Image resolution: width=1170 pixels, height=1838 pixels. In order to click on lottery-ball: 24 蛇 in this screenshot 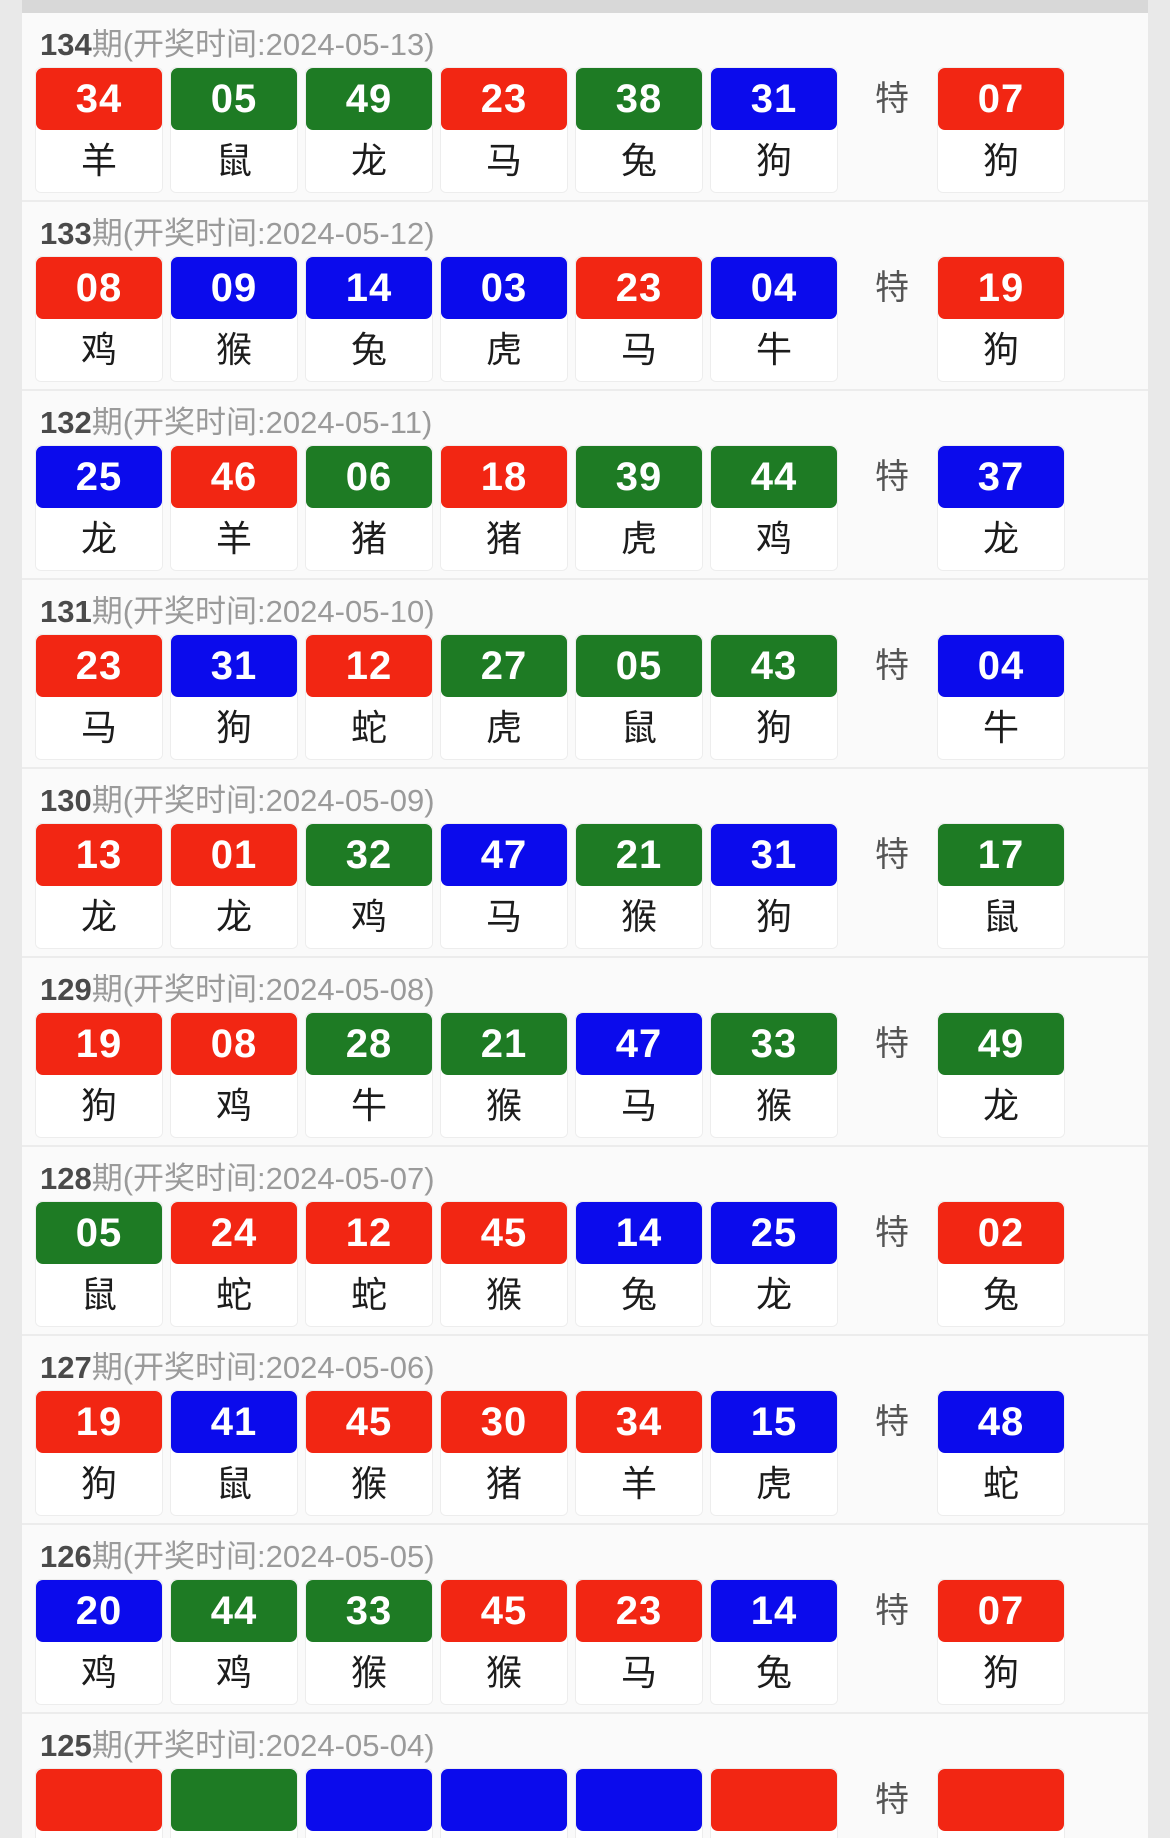, I will do `click(234, 1264)`.